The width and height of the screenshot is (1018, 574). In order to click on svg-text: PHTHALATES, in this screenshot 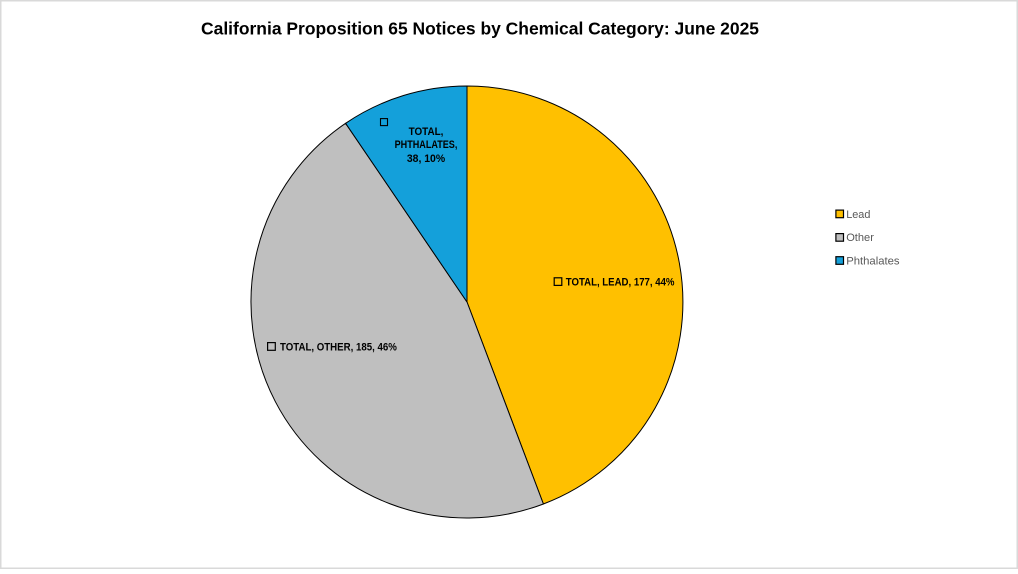, I will do `click(426, 145)`.